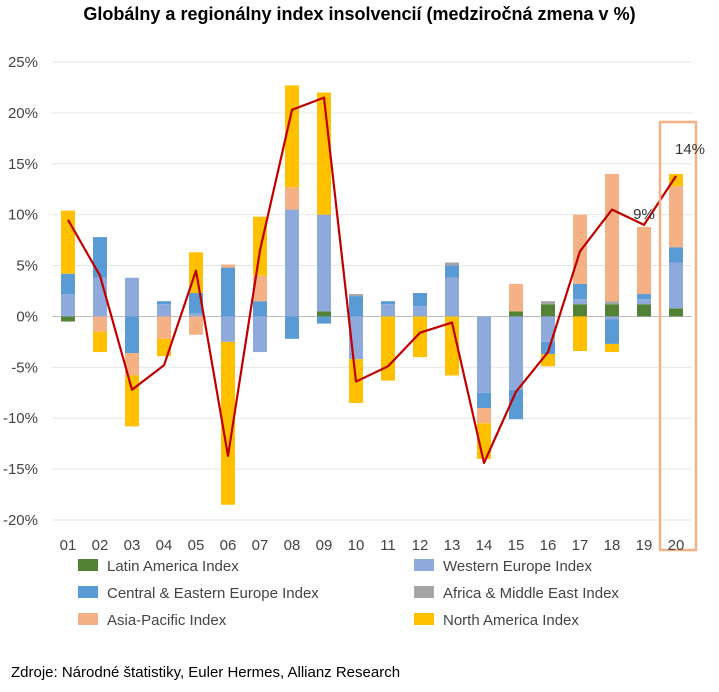 The height and width of the screenshot is (692, 719). What do you see at coordinates (511, 620) in the screenshot?
I see `legend-label: North America Index` at bounding box center [511, 620].